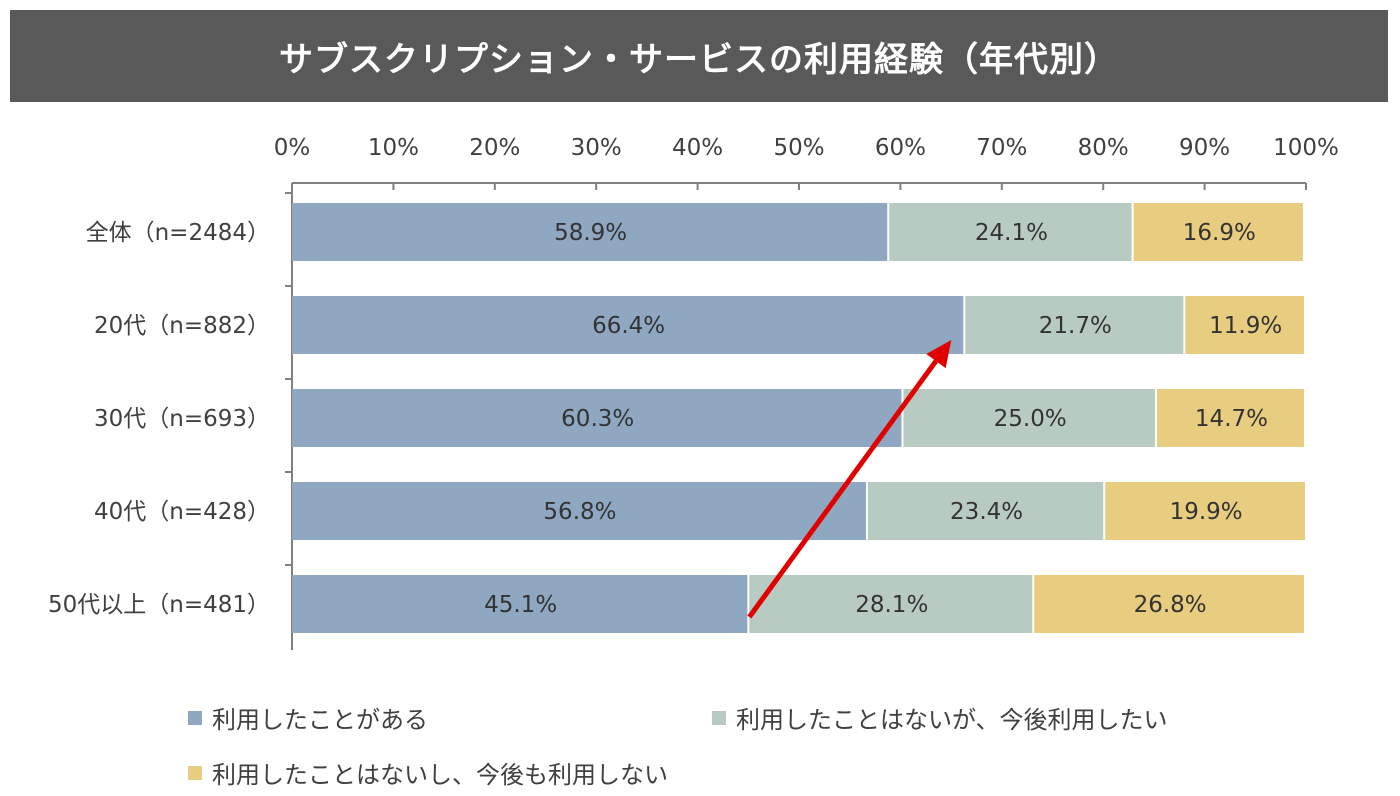 The height and width of the screenshot is (796, 1400). I want to click on category-label: 20代（n=882）, so click(182, 326).